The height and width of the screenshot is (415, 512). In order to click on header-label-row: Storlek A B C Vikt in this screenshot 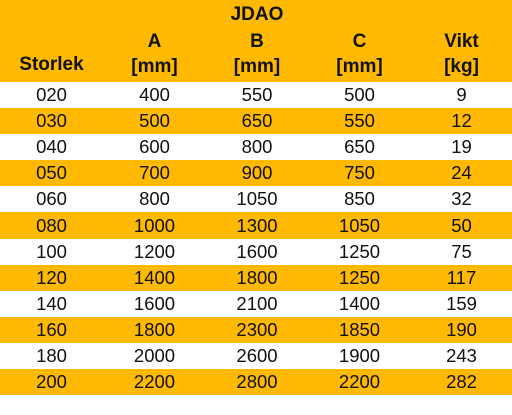, I will do `click(256, 51)`.